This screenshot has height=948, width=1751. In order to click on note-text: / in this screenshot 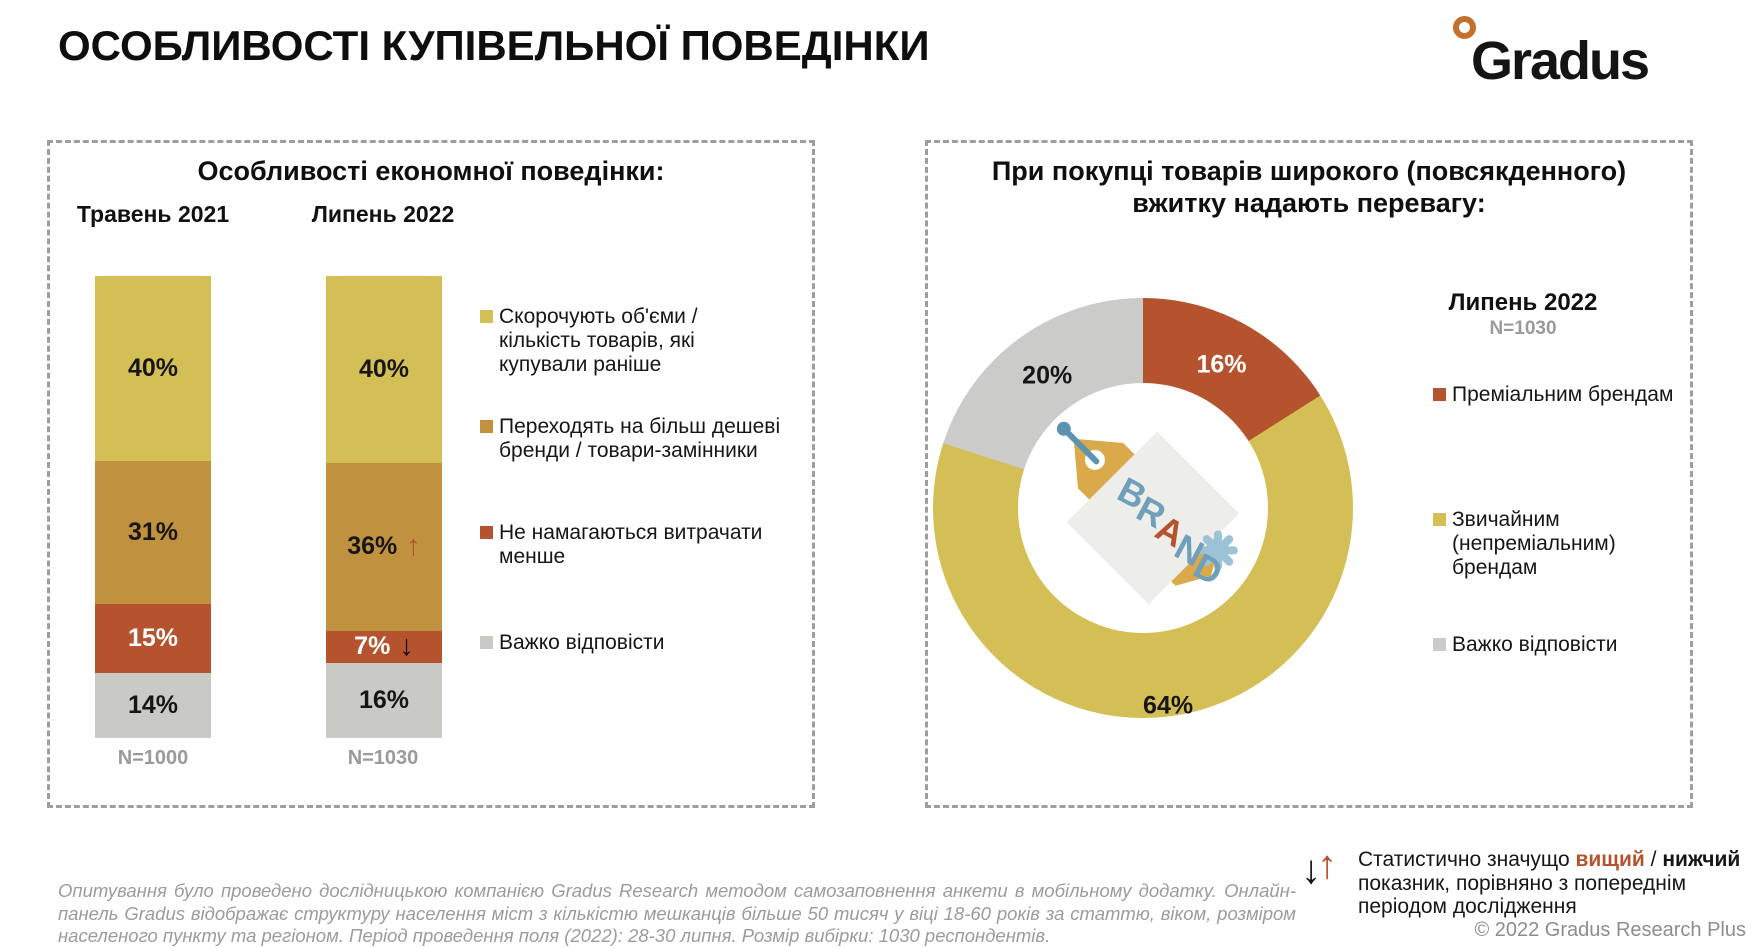, I will do `click(1653, 859)`.